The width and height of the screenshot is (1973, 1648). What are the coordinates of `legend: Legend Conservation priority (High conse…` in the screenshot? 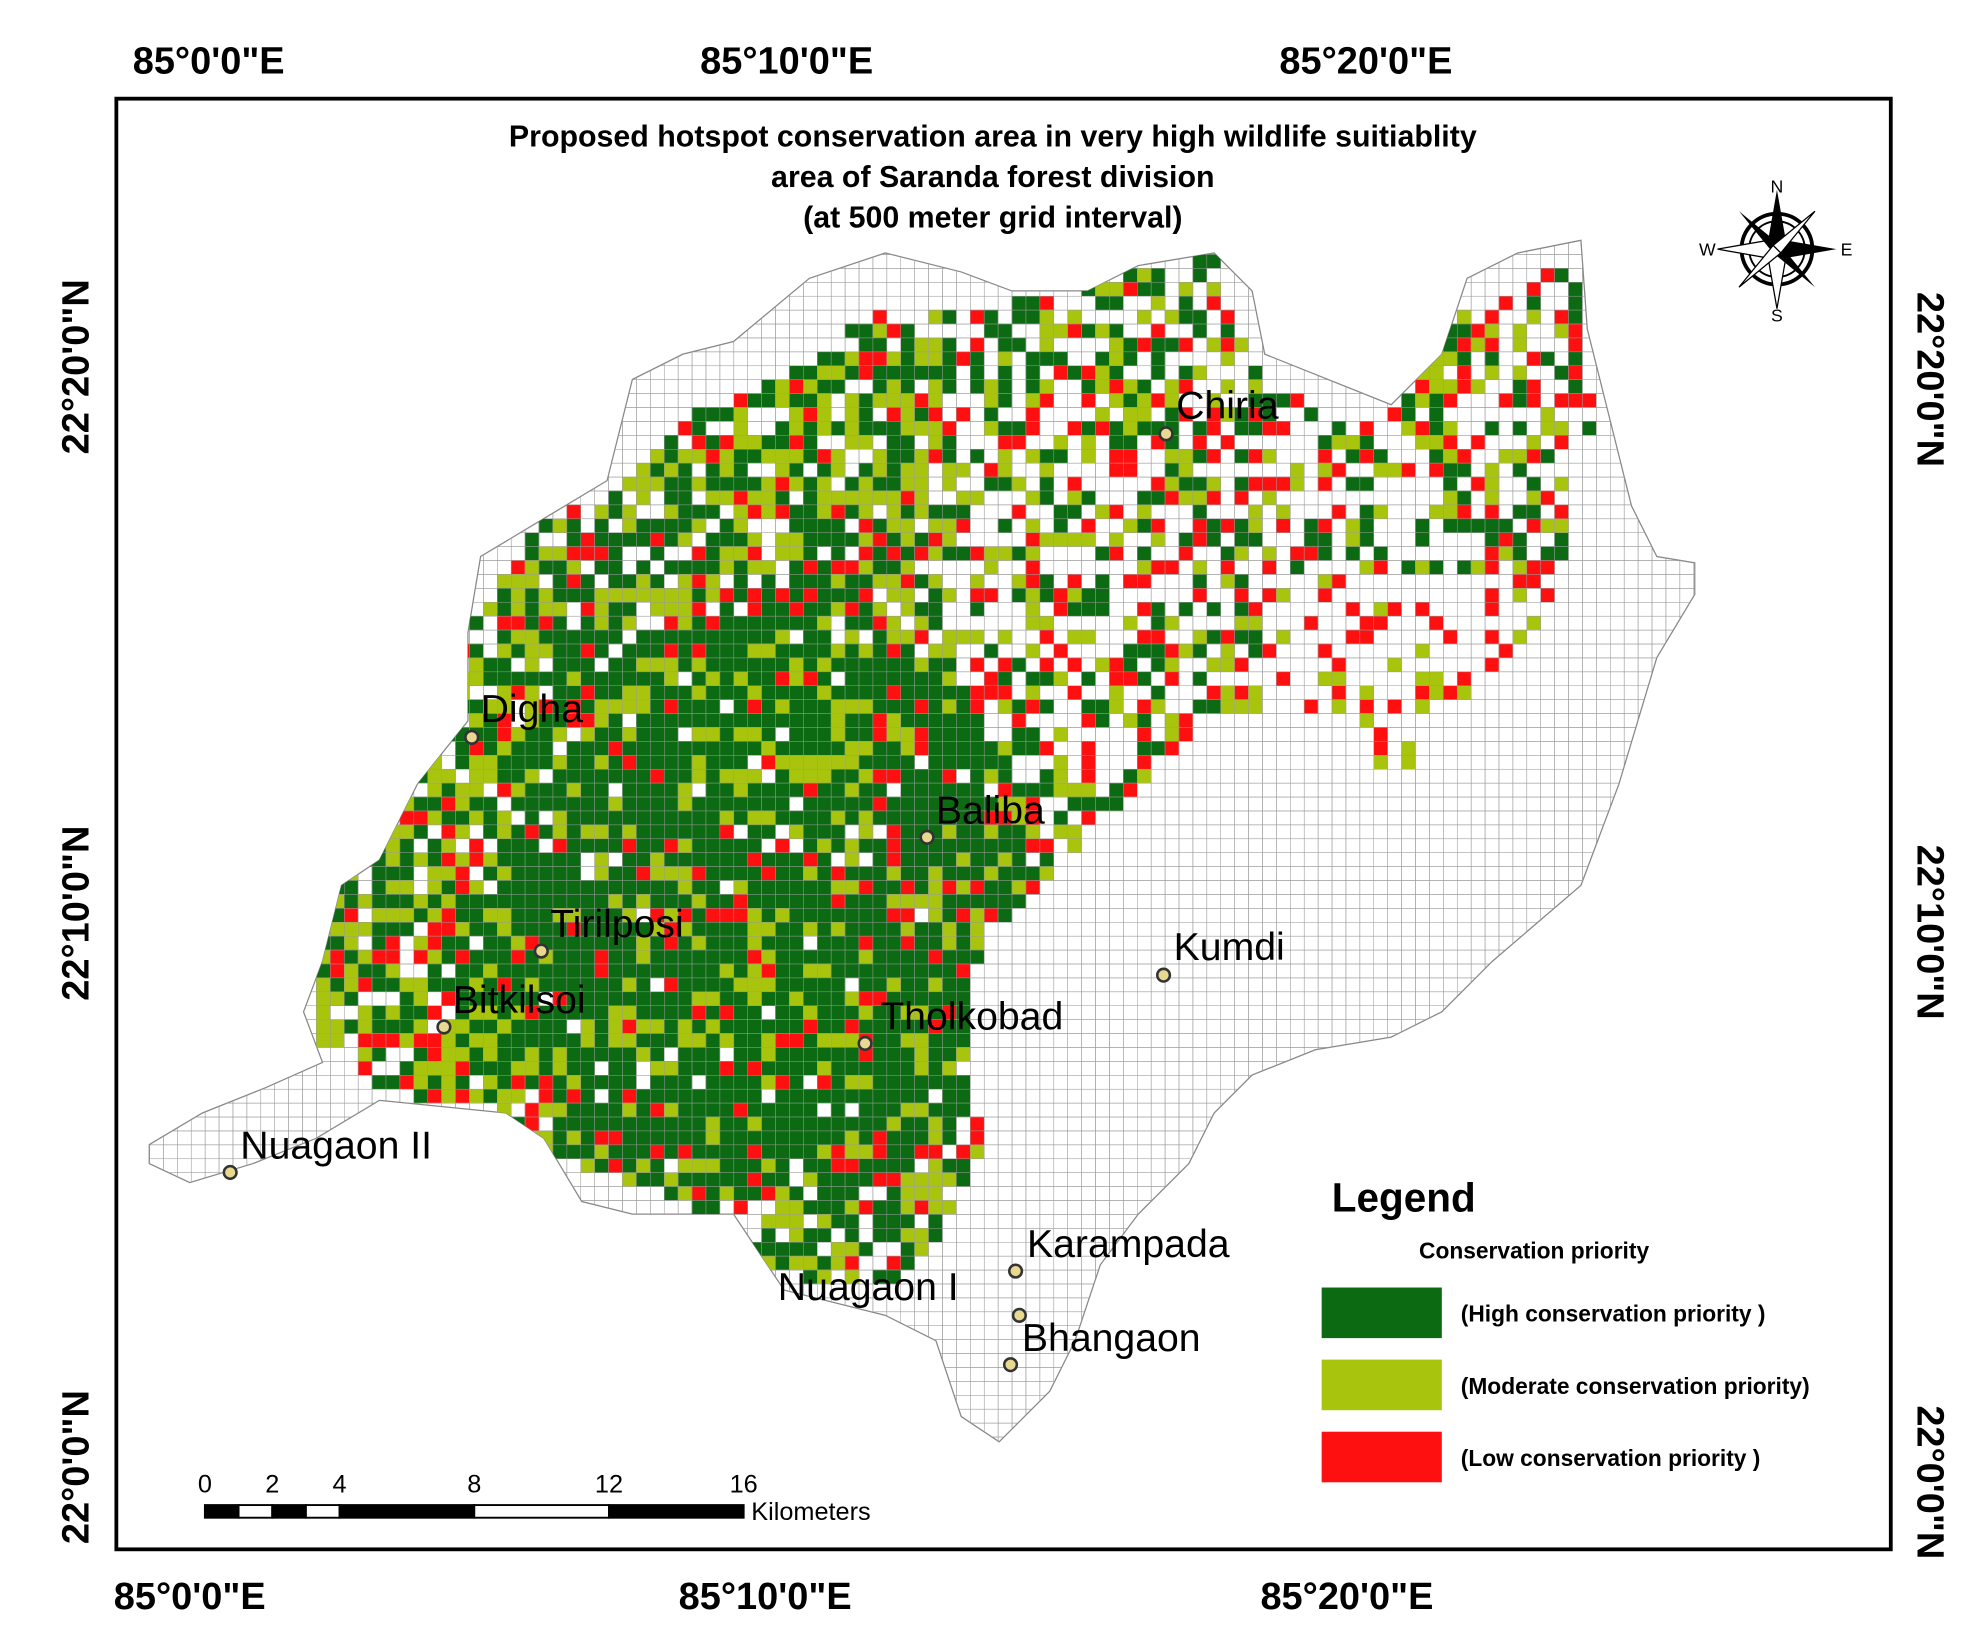 It's located at (1565, 1329).